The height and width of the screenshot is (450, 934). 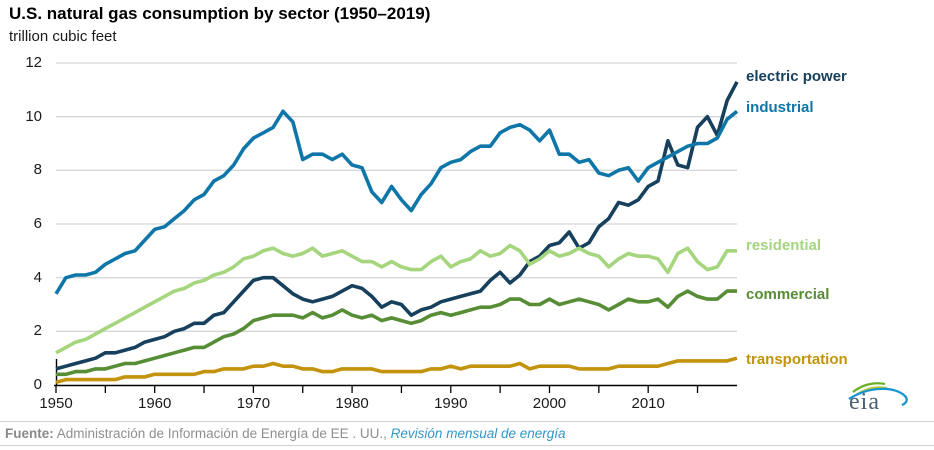 I want to click on series-label-commercial: commercial, so click(x=788, y=294).